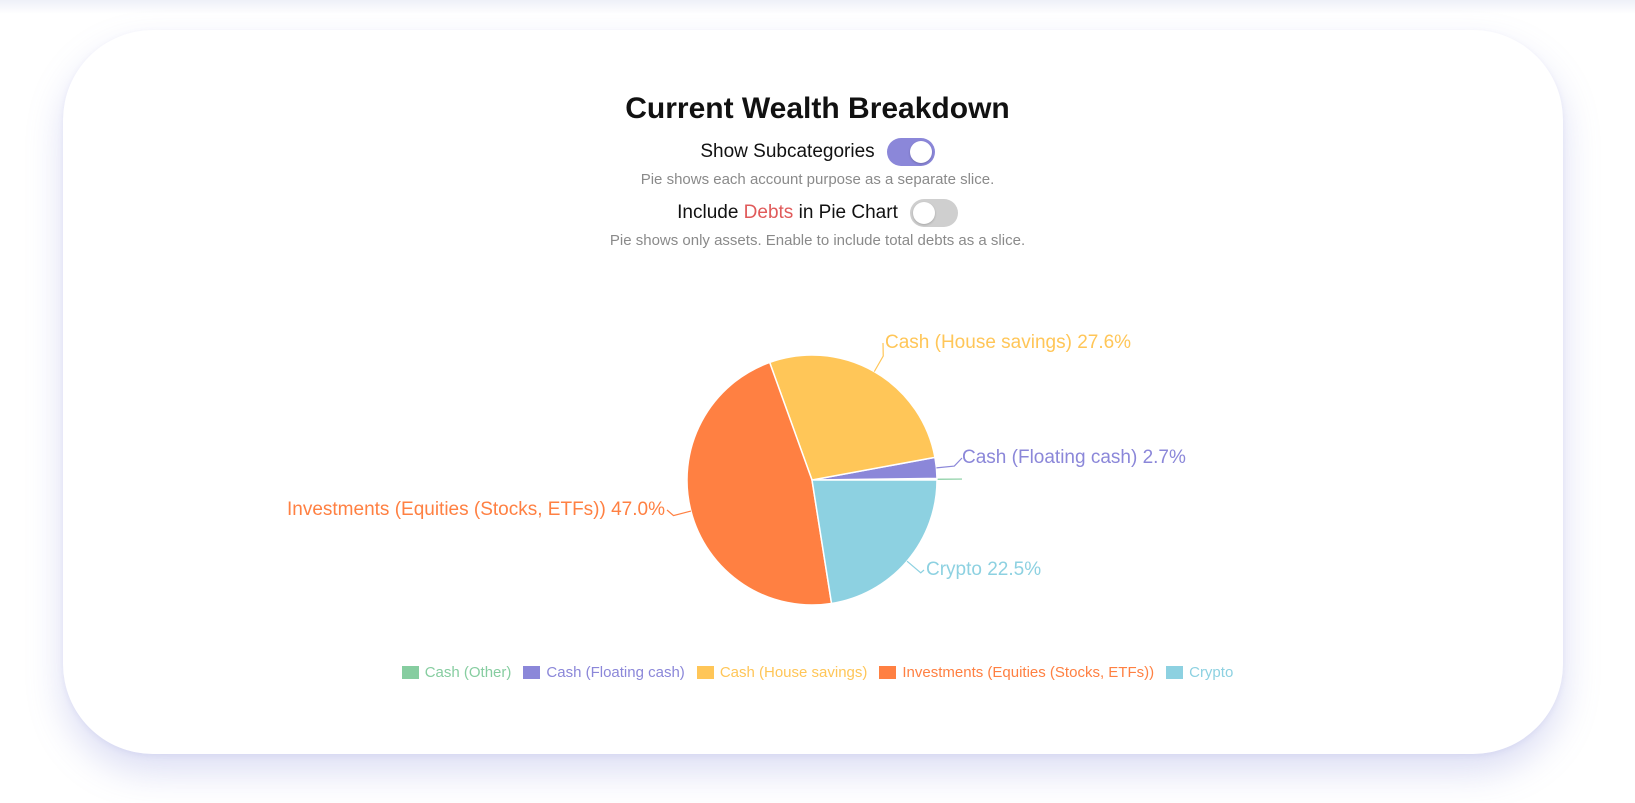  I want to click on debts-toggle-switch, so click(933, 213).